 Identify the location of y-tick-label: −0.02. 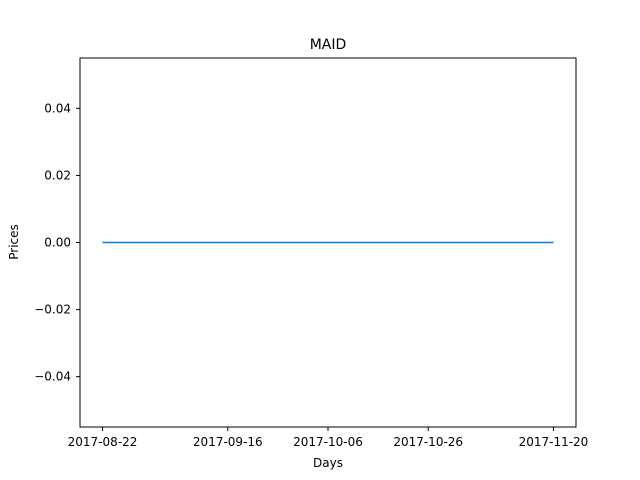
(52, 310).